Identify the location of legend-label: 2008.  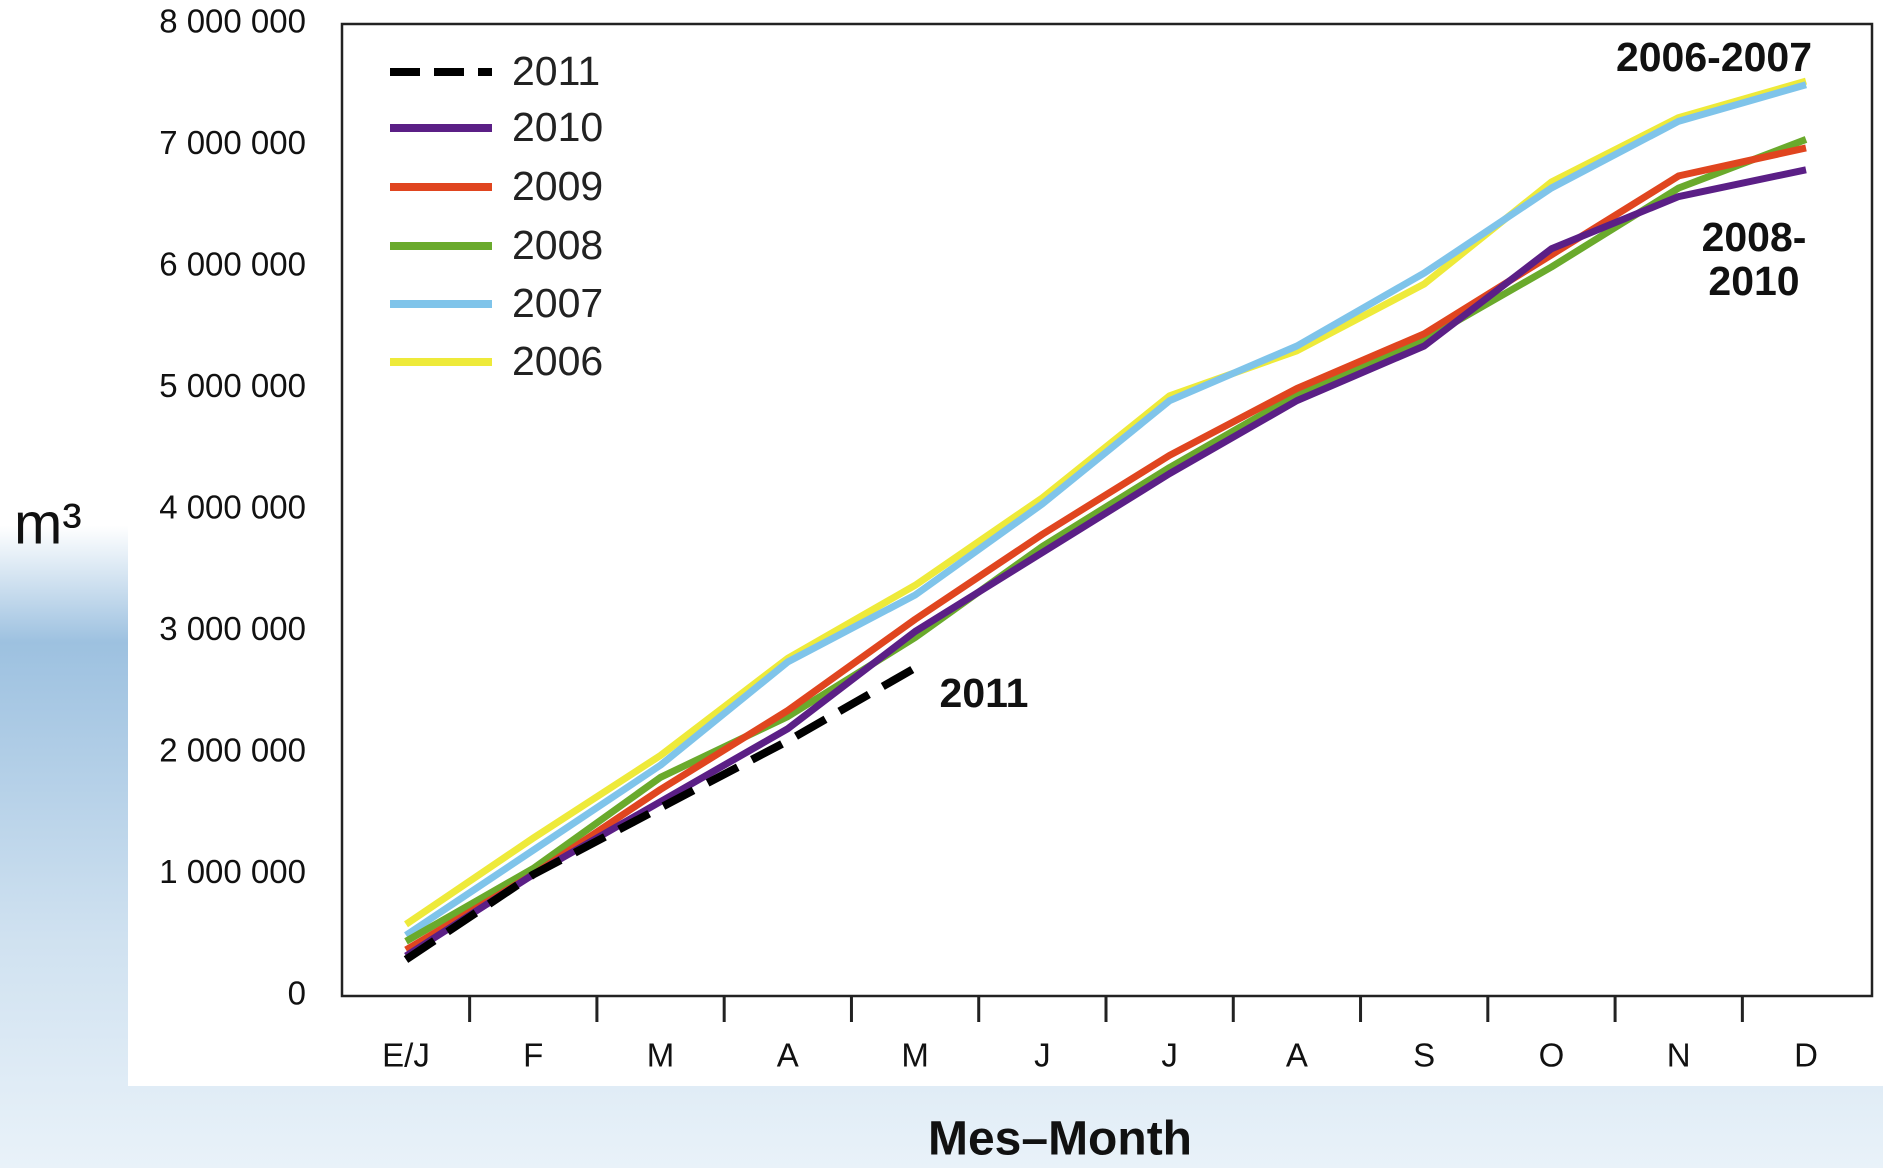
(557, 245).